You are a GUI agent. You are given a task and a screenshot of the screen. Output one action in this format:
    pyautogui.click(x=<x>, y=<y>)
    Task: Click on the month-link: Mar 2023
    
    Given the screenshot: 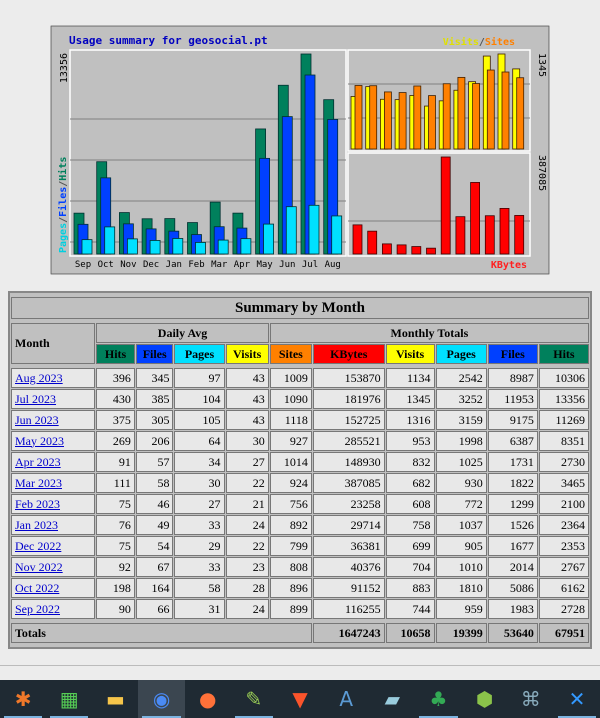 What is the action you would take?
    pyautogui.click(x=38, y=482)
    